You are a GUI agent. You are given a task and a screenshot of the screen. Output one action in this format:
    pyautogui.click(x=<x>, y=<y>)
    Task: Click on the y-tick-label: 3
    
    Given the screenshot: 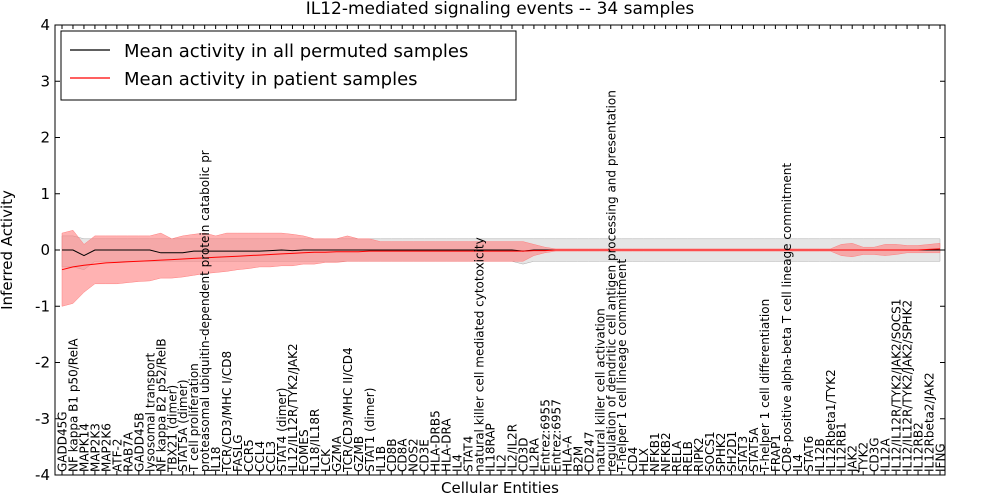 What is the action you would take?
    pyautogui.click(x=45, y=81)
    